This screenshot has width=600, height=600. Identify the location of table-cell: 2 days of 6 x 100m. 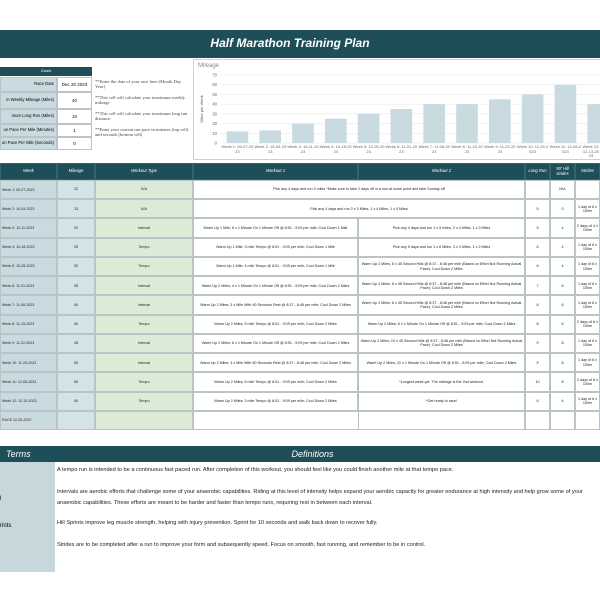
(587, 324).